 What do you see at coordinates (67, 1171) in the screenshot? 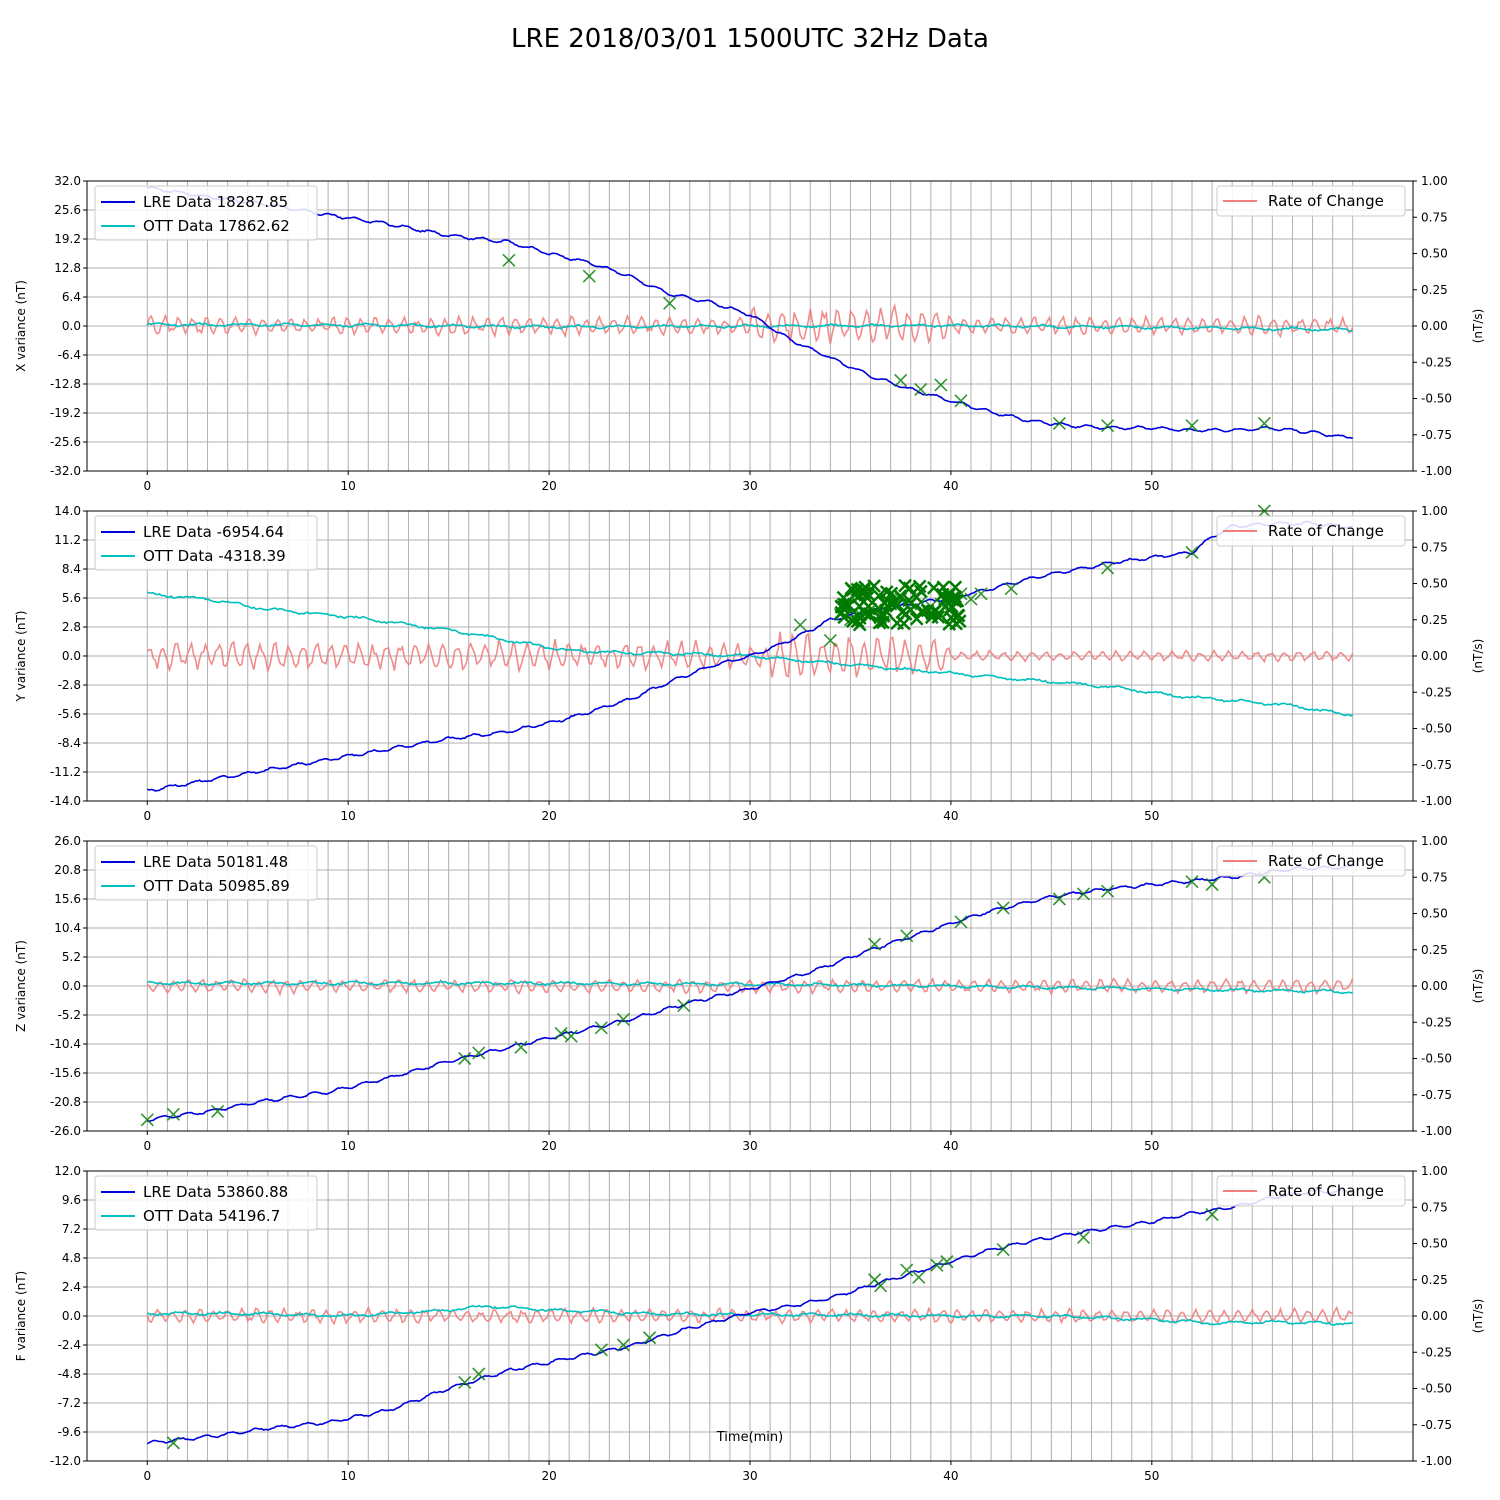
I see `y-tick-label: 12.0` at bounding box center [67, 1171].